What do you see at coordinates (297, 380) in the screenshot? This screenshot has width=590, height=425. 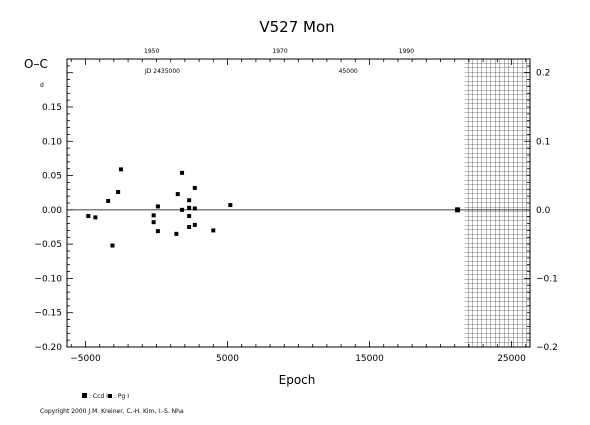 I see `x-axis-label: Epoch` at bounding box center [297, 380].